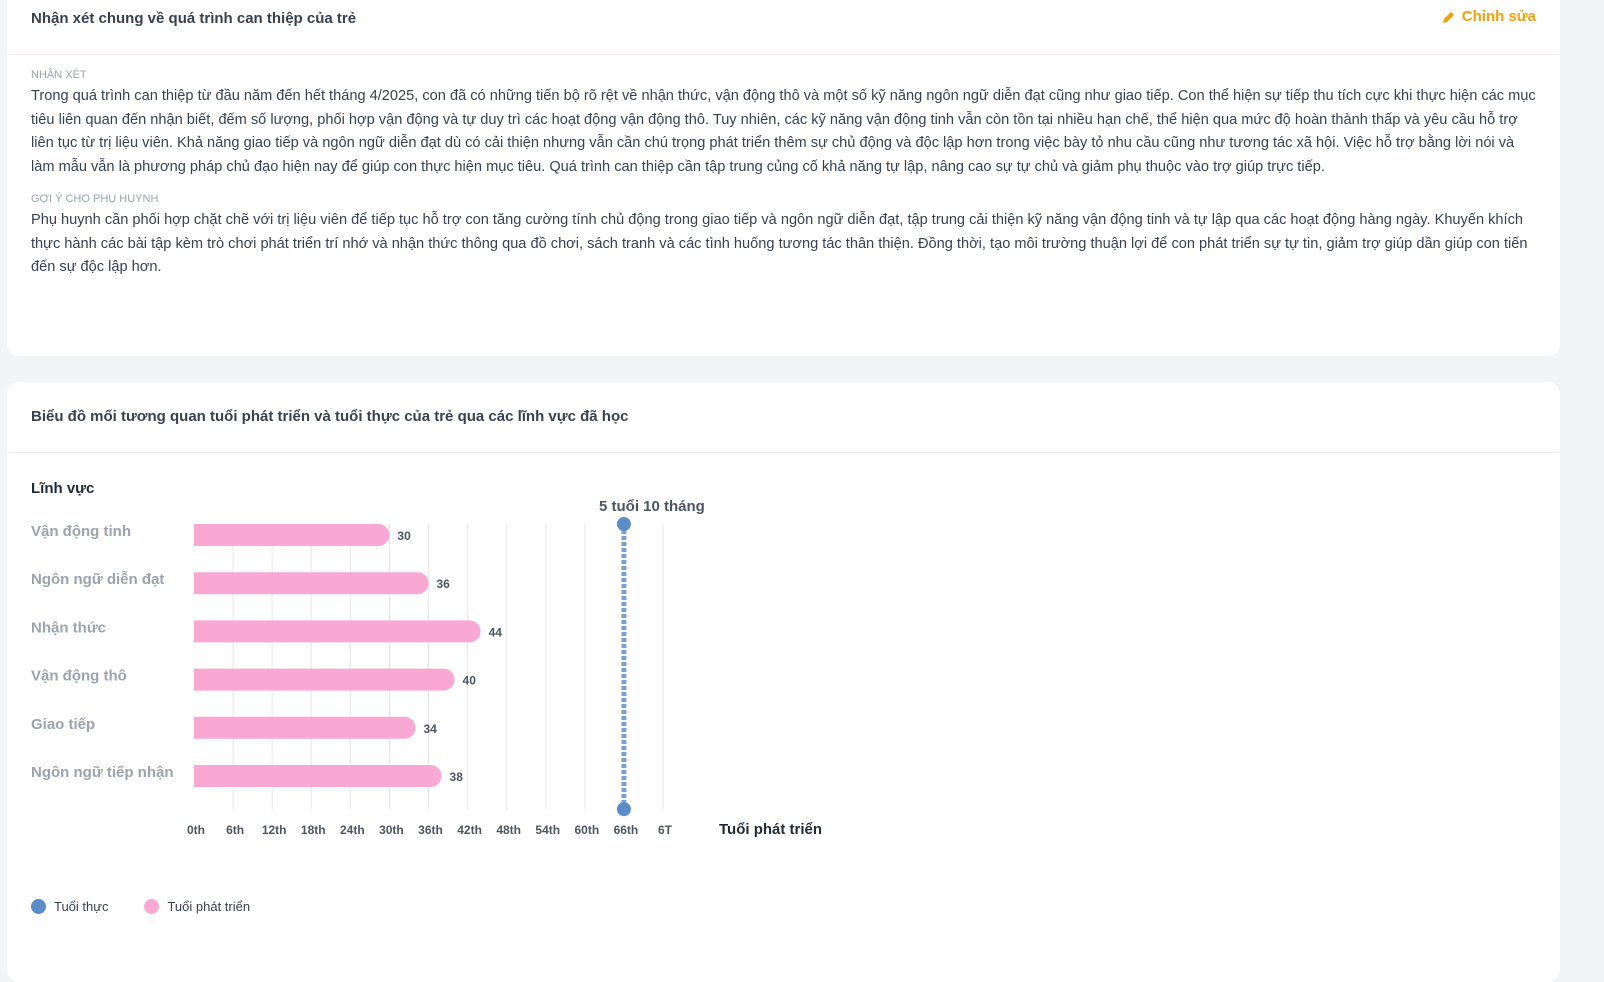 The height and width of the screenshot is (982, 1604). What do you see at coordinates (404, 536) in the screenshot?
I see `bar-value-label: 30` at bounding box center [404, 536].